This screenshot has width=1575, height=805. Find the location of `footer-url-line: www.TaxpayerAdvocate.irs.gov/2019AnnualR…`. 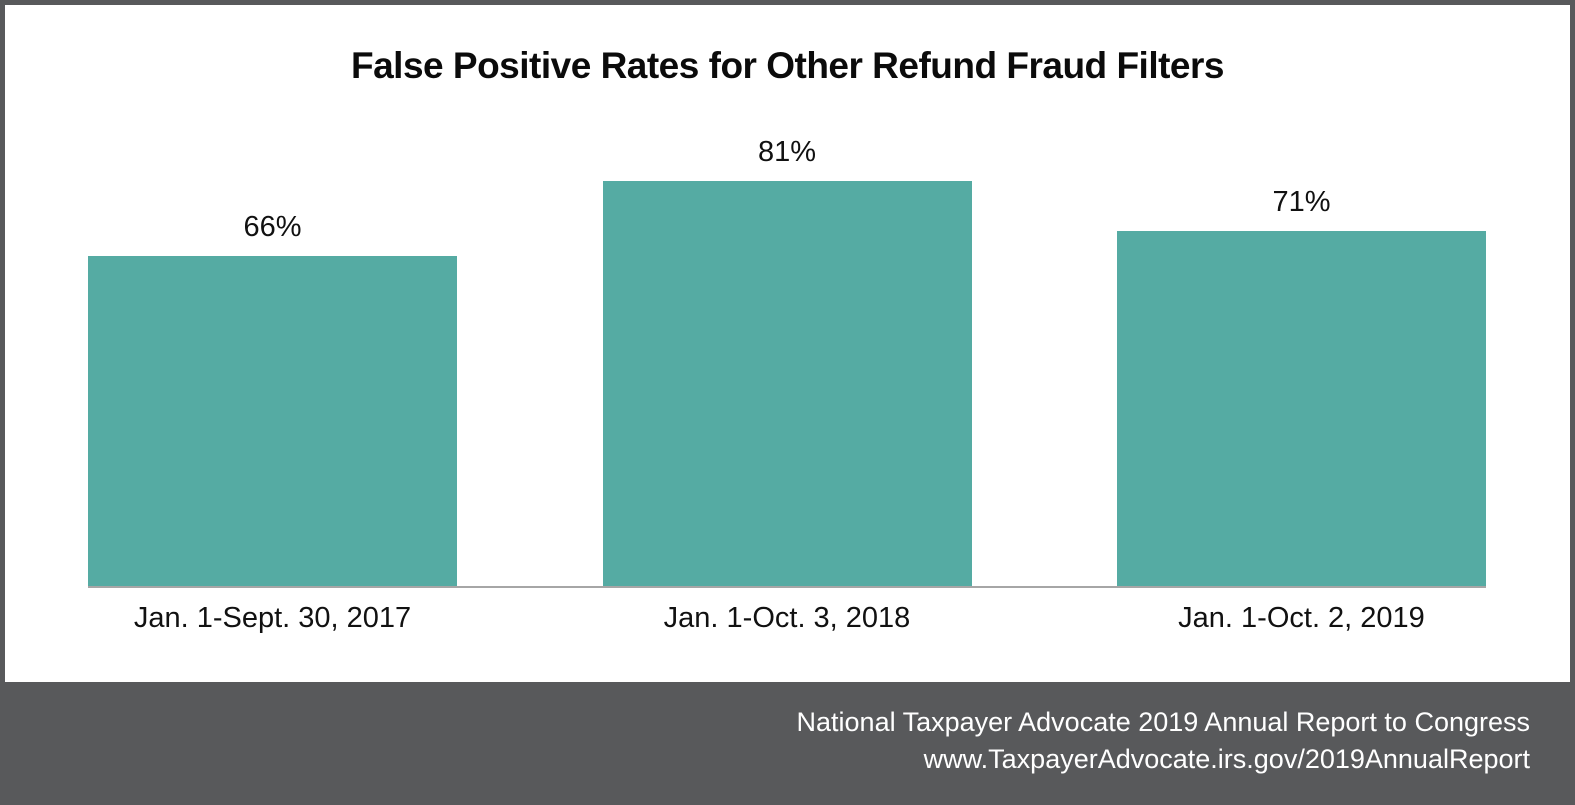

footer-url-line: www.TaxpayerAdvocate.irs.gov/2019AnnualR… is located at coordinates (1226, 759).